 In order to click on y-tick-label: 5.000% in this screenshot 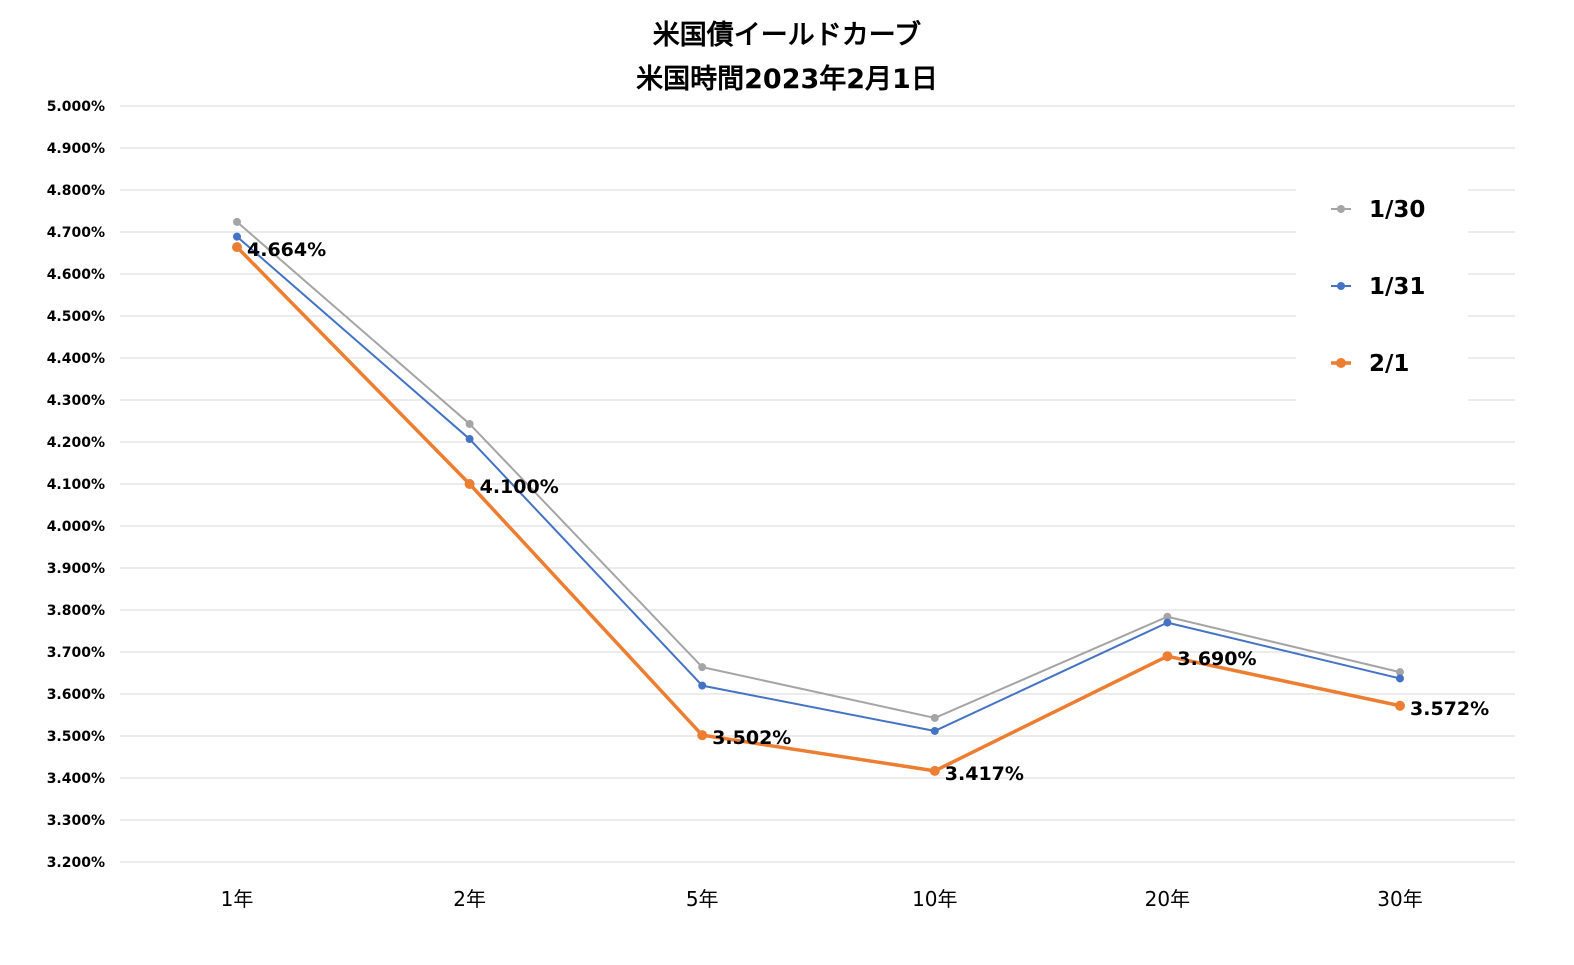, I will do `click(76, 107)`.